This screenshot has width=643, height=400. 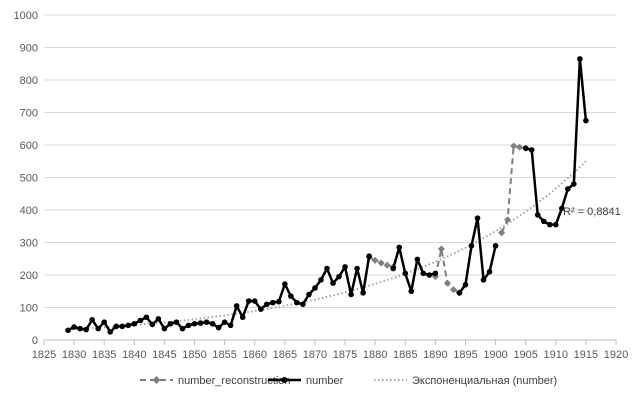 What do you see at coordinates (234, 381) in the screenshot?
I see `legend-label-reconstruction: number_reconstruction` at bounding box center [234, 381].